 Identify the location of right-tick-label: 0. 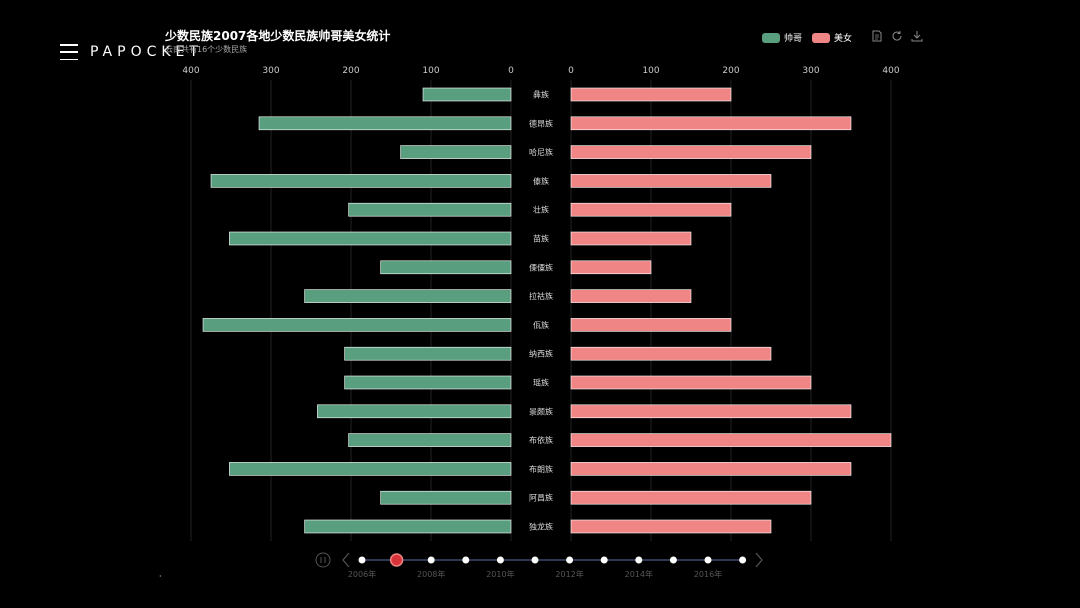
(571, 71).